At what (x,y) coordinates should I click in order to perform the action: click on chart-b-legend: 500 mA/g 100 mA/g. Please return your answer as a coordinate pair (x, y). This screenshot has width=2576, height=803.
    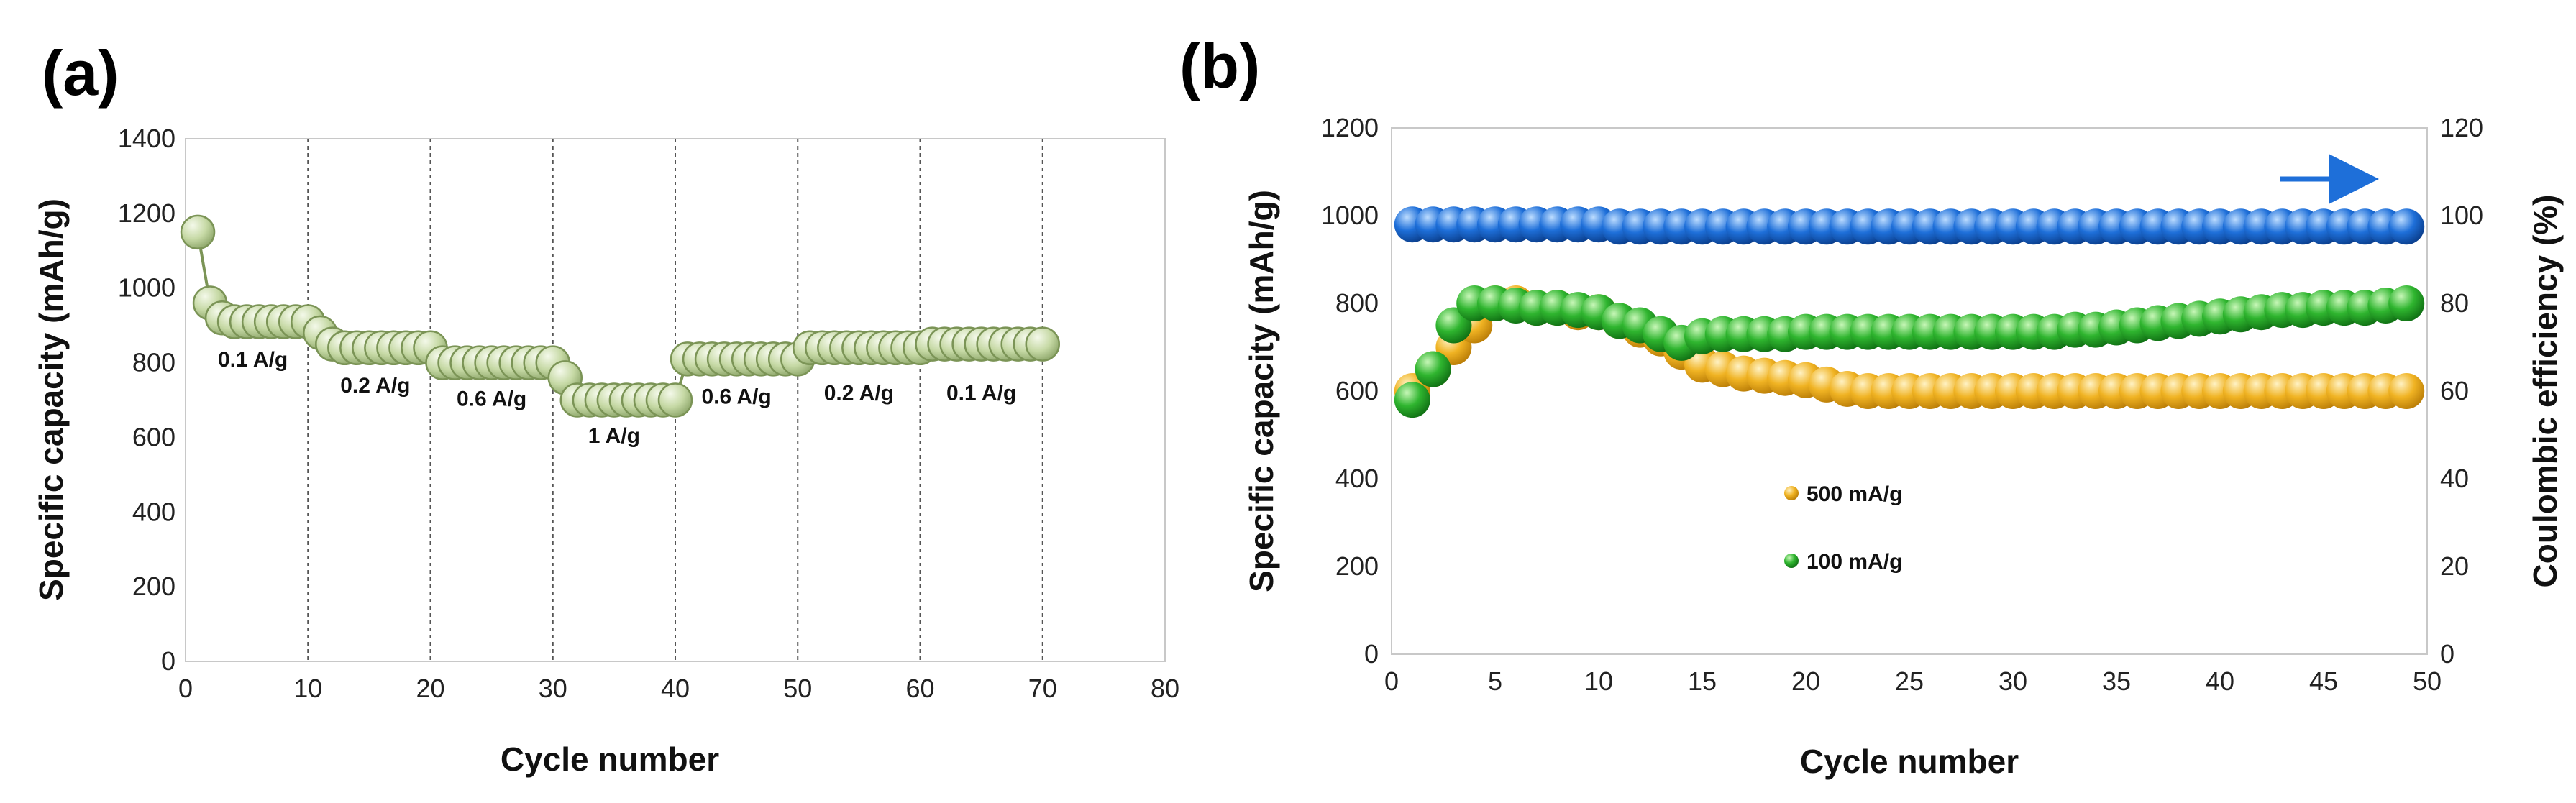
    Looking at the image, I should click on (1843, 528).